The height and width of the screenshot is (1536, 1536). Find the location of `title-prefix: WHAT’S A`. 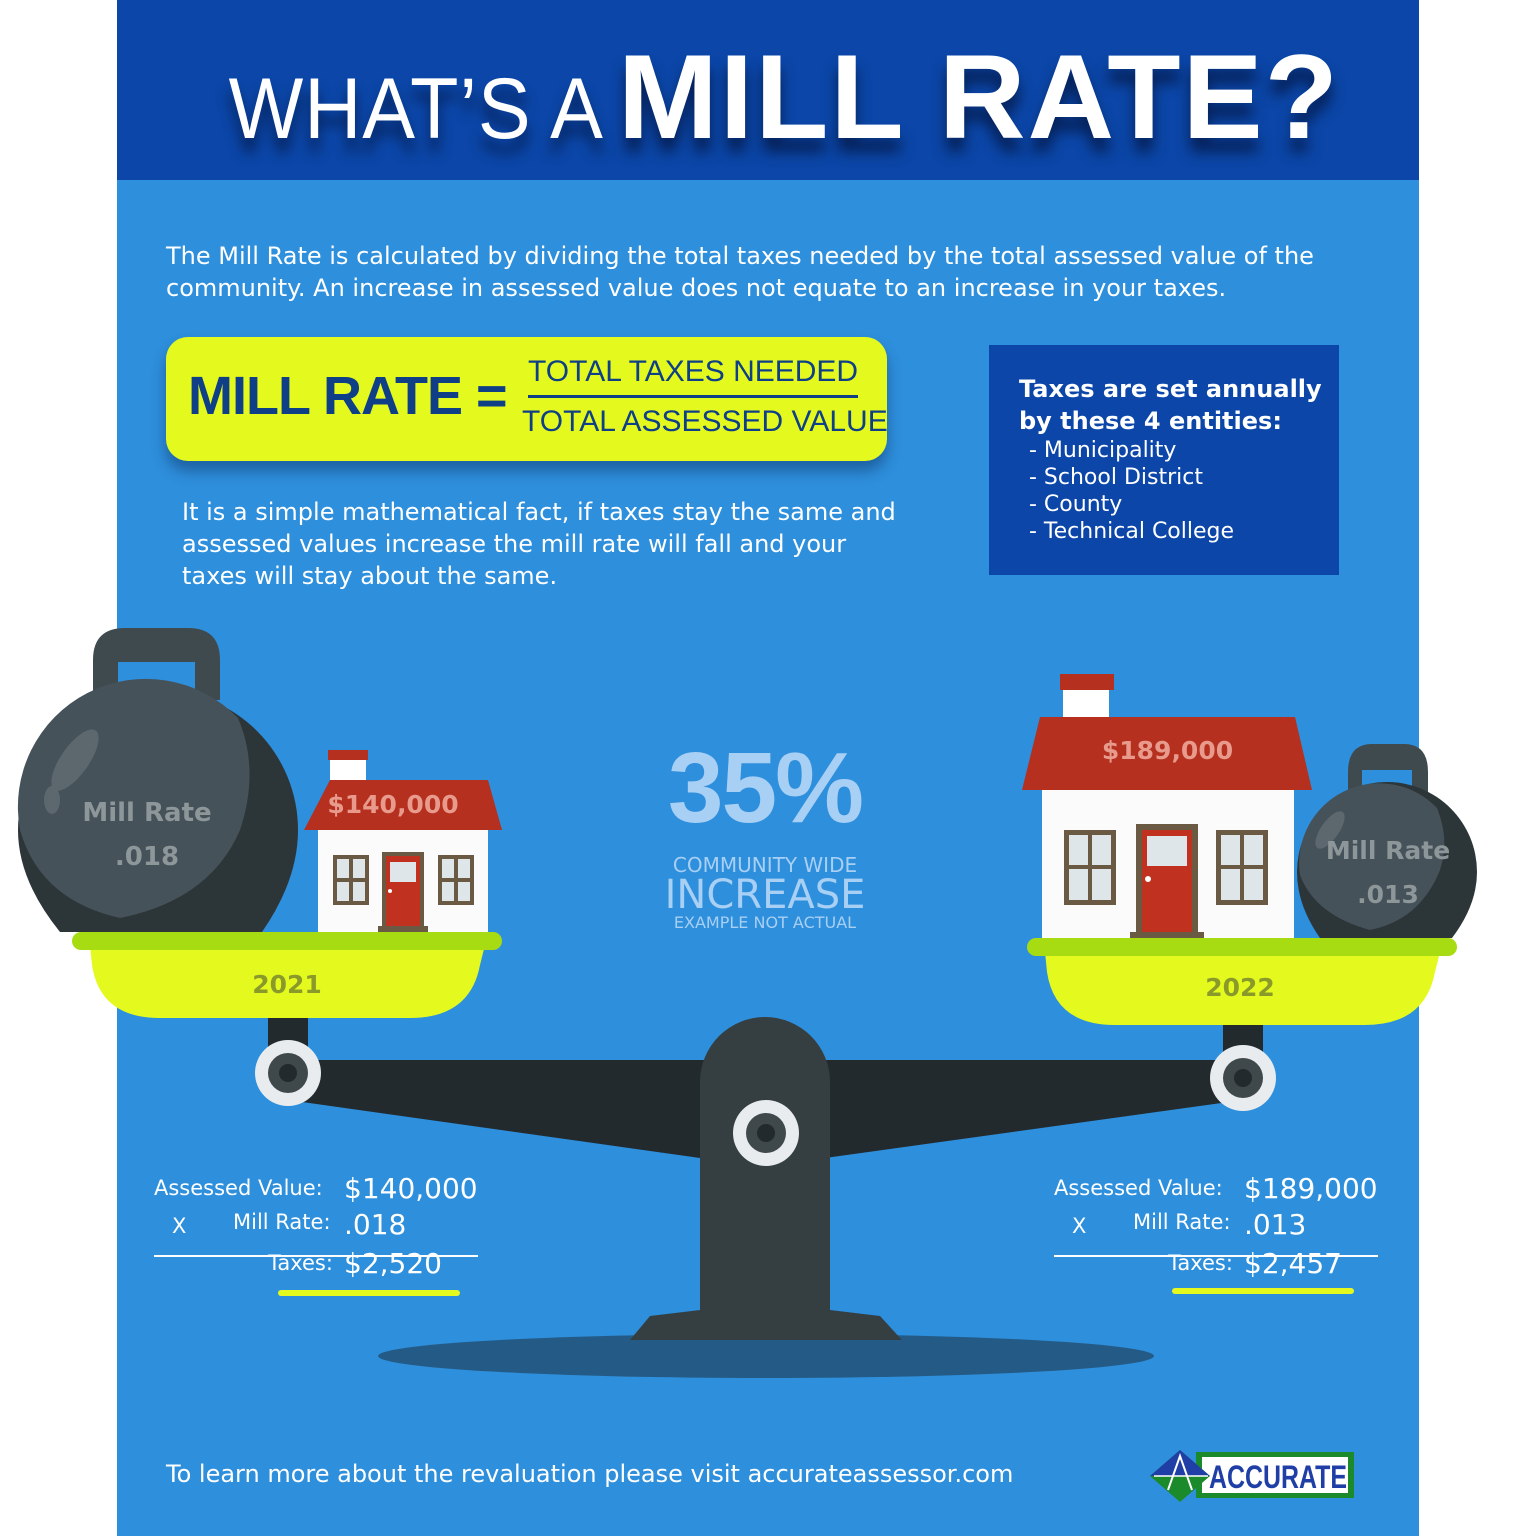

title-prefix: WHAT’S A is located at coordinates (416, 109).